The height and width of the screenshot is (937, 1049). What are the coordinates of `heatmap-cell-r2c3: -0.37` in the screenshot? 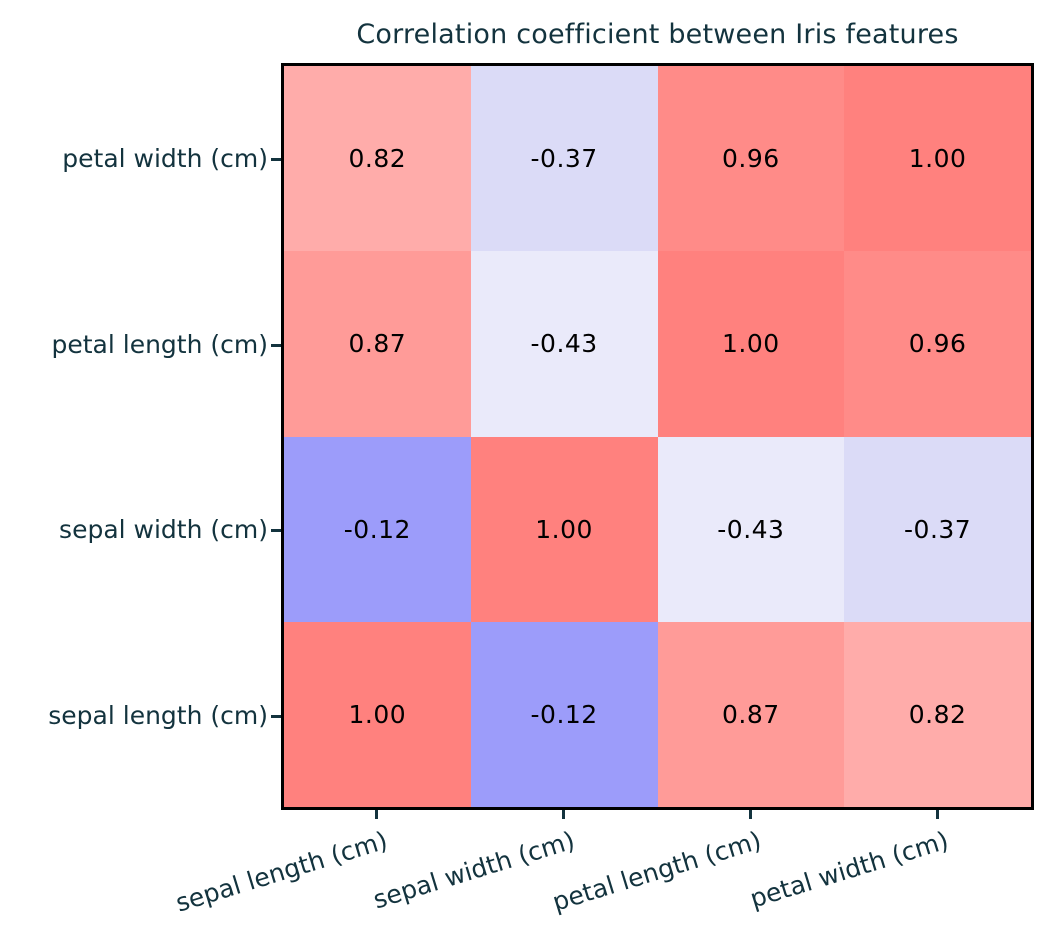 It's located at (937, 529).